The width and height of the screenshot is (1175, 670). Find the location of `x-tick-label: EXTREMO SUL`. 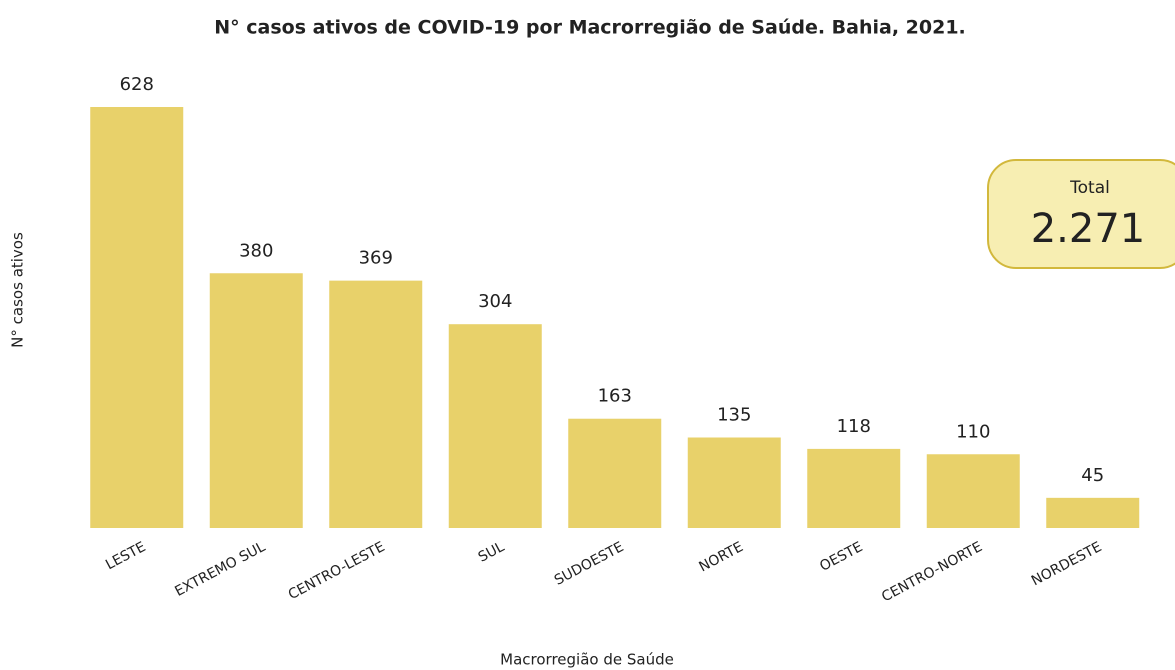

x-tick-label: EXTREMO SUL is located at coordinates (220, 569).